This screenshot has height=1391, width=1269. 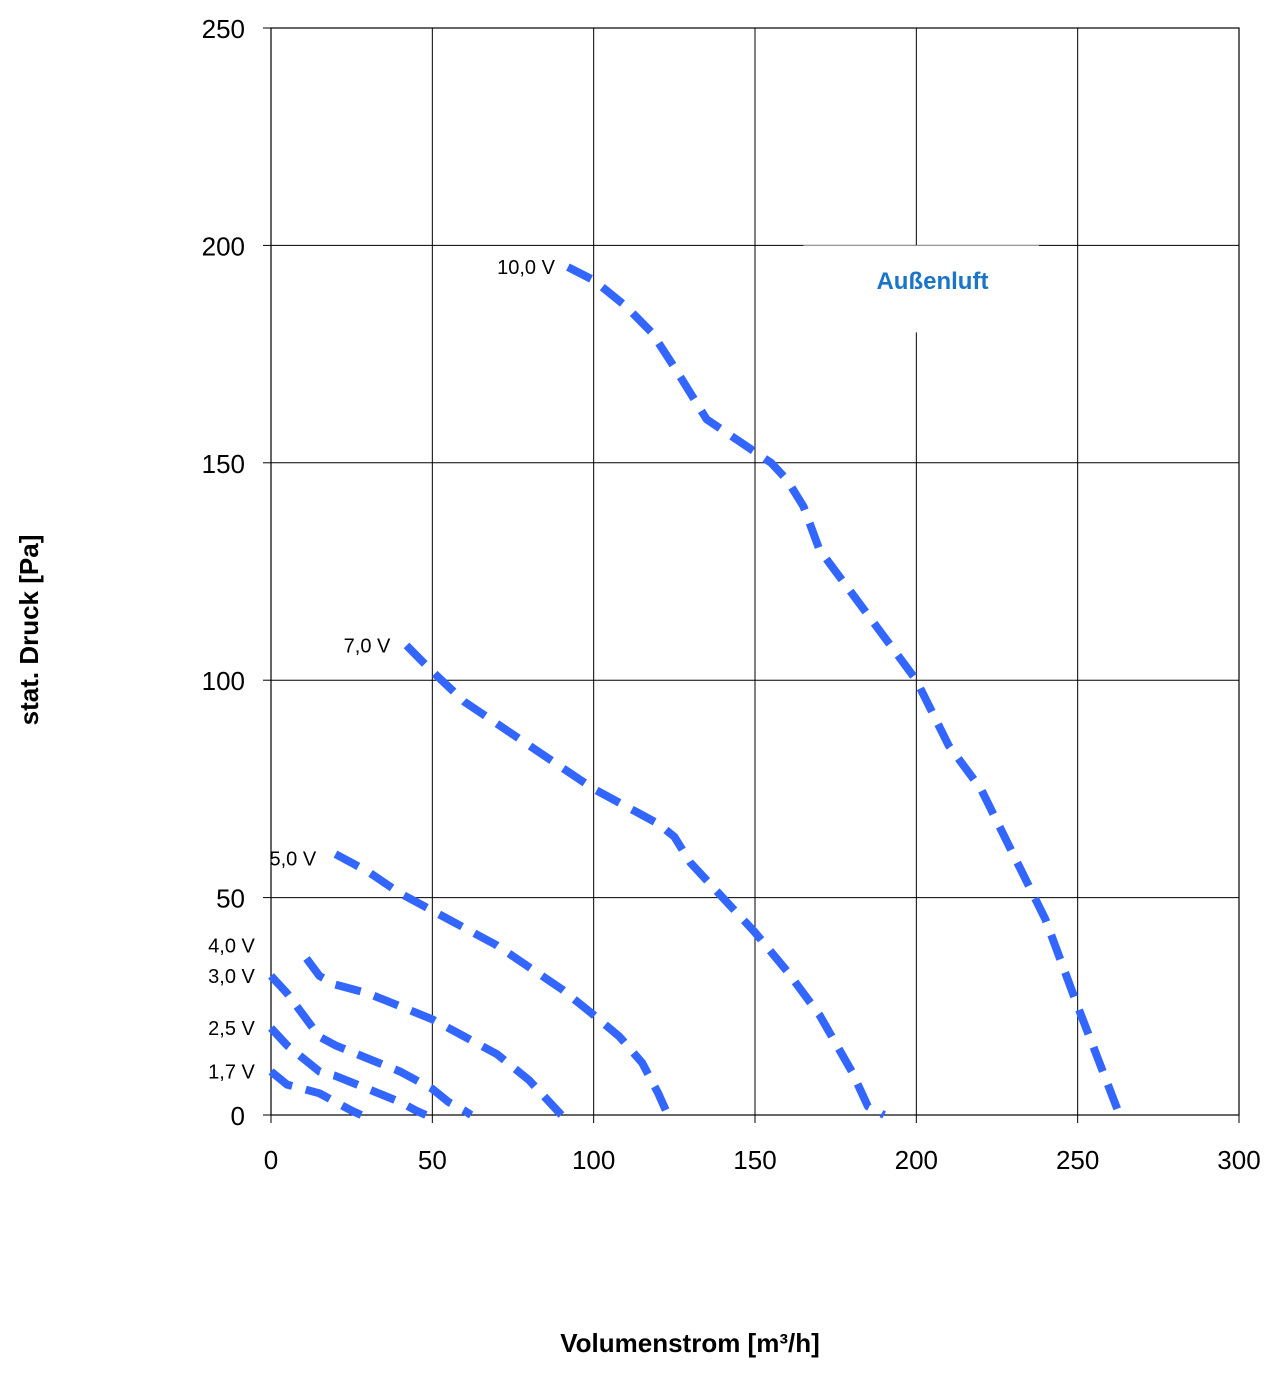 I want to click on y-axis-ticks: 0 50 100 150 200 250, so click(x=236, y=572).